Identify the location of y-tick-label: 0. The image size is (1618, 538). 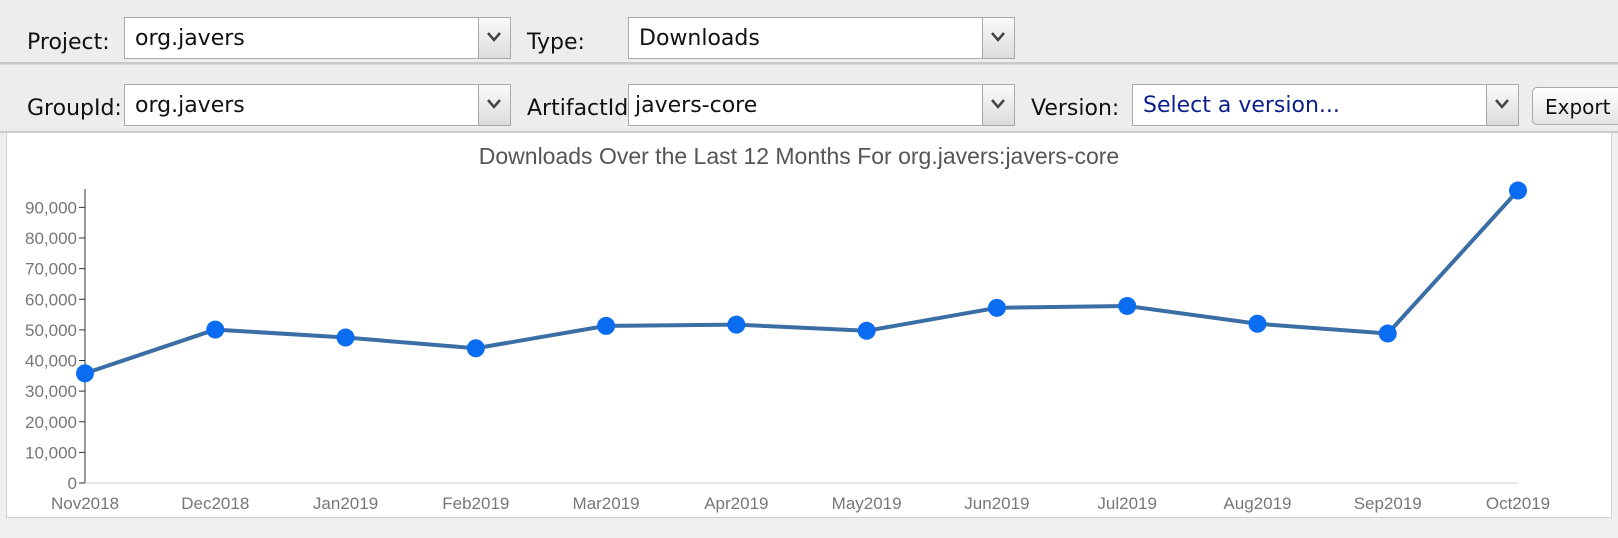
(72, 483).